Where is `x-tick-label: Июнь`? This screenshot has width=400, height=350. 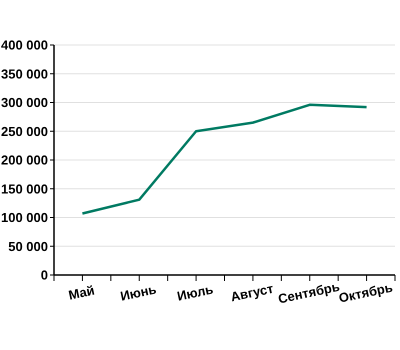 x-tick-label: Июнь is located at coordinates (138, 292).